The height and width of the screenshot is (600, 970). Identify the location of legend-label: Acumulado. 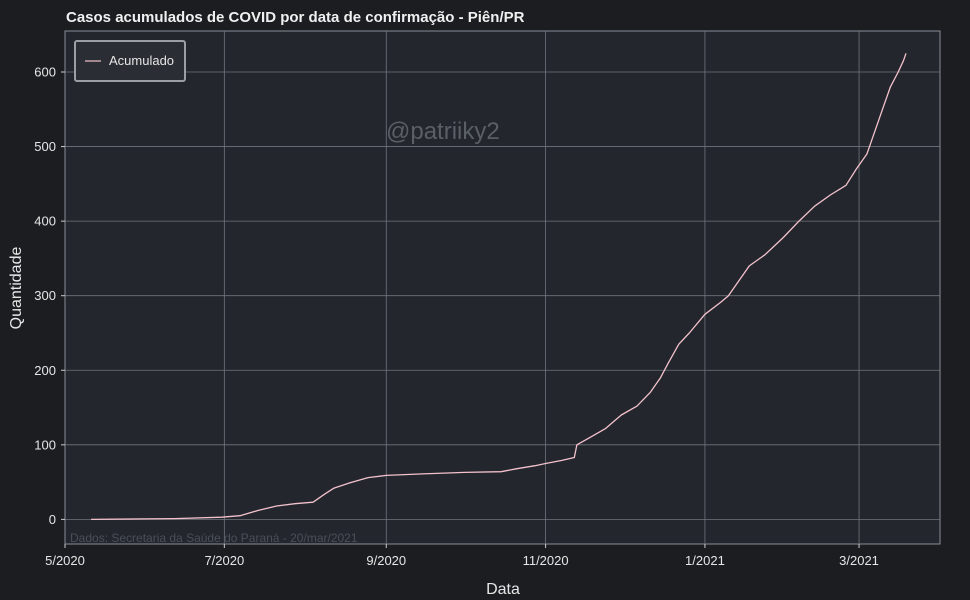
(141, 60).